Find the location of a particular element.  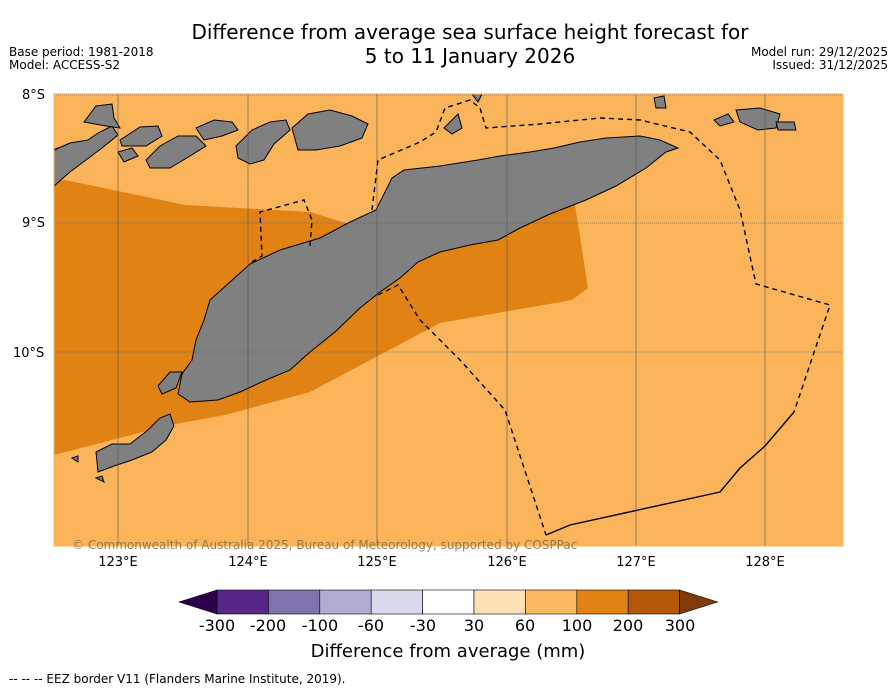

land-island-rote is located at coordinates (170, 383).